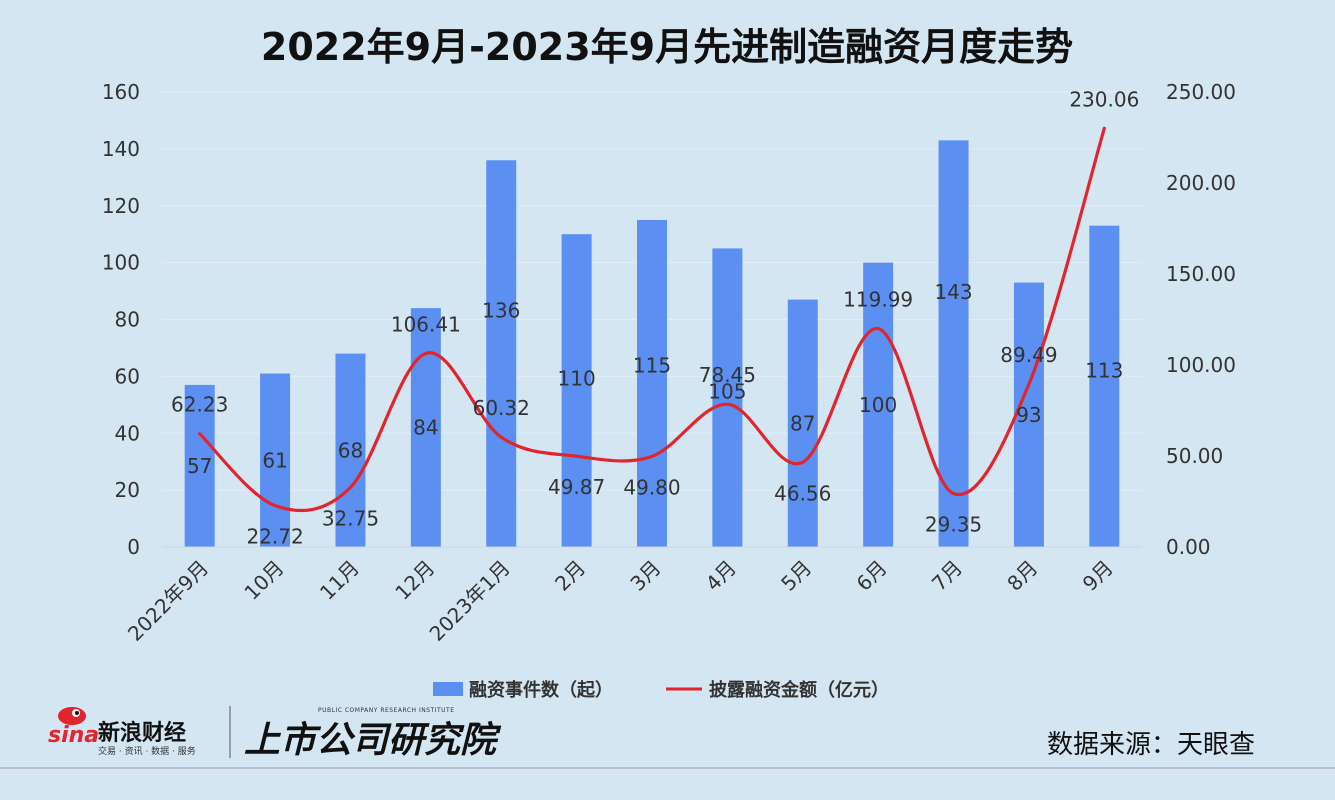  What do you see at coordinates (878, 300) in the screenshot?
I see `line-data-label: 119.99` at bounding box center [878, 300].